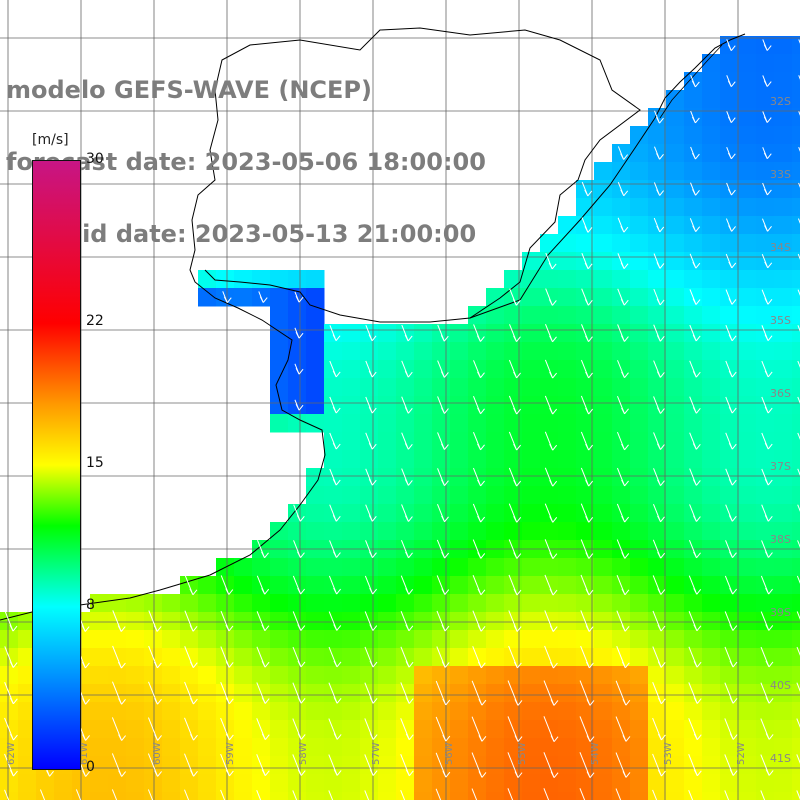 This screenshot has width=800, height=800. I want to click on colorbar-tick: 15, so click(95, 463).